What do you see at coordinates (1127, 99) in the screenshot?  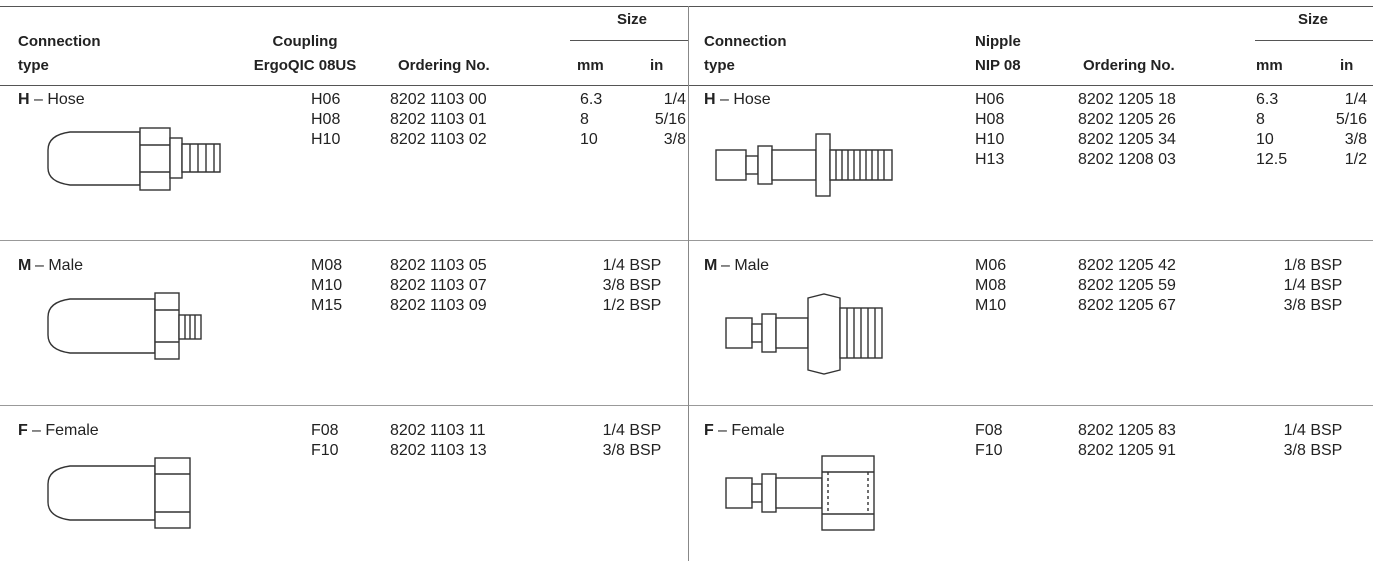 I see `ordering-number: 8202 1205 18` at bounding box center [1127, 99].